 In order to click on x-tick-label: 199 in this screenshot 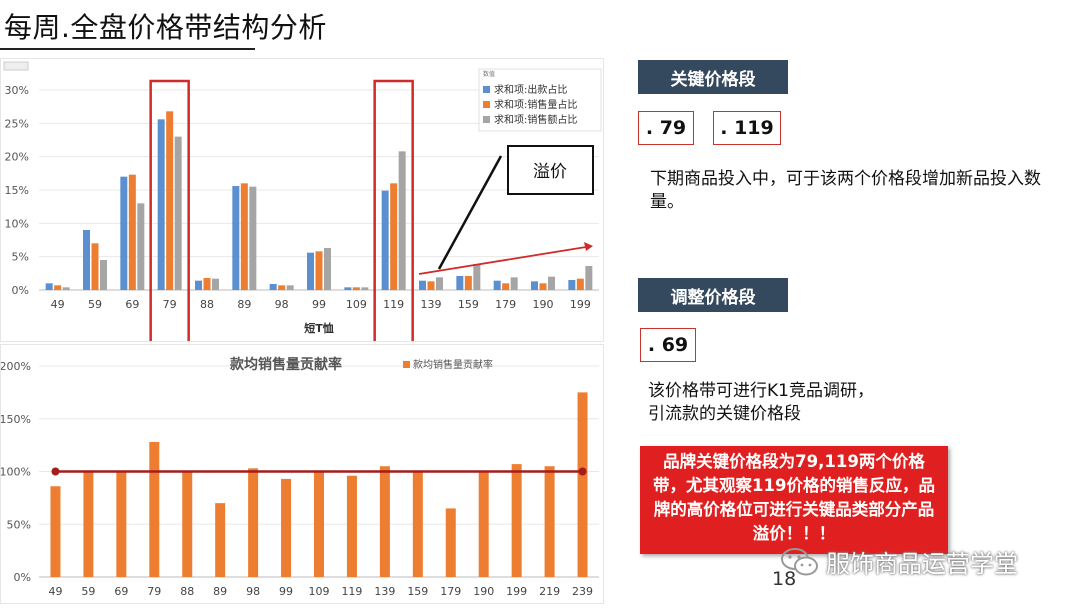, I will do `click(516, 591)`.